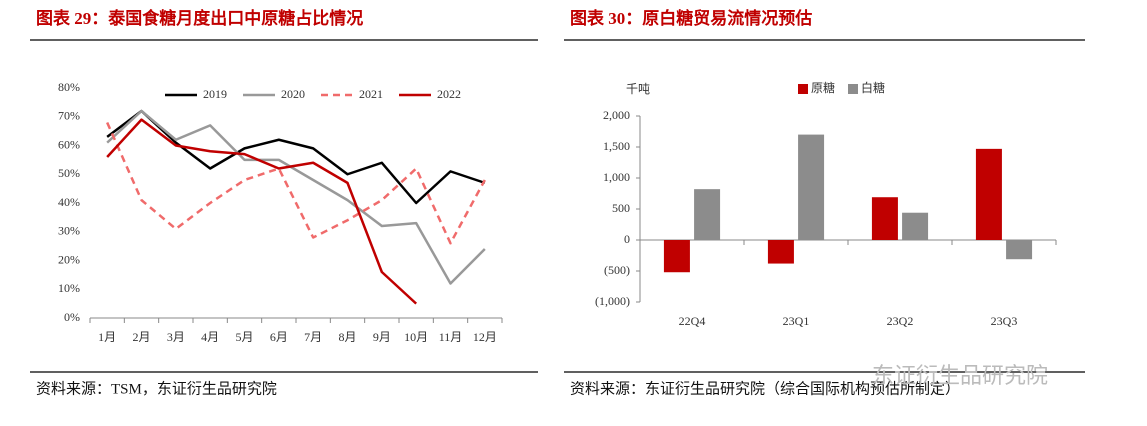 Image resolution: width=1147 pixels, height=426 pixels. What do you see at coordinates (293, 94) in the screenshot?
I see `legend-label: 2020` at bounding box center [293, 94].